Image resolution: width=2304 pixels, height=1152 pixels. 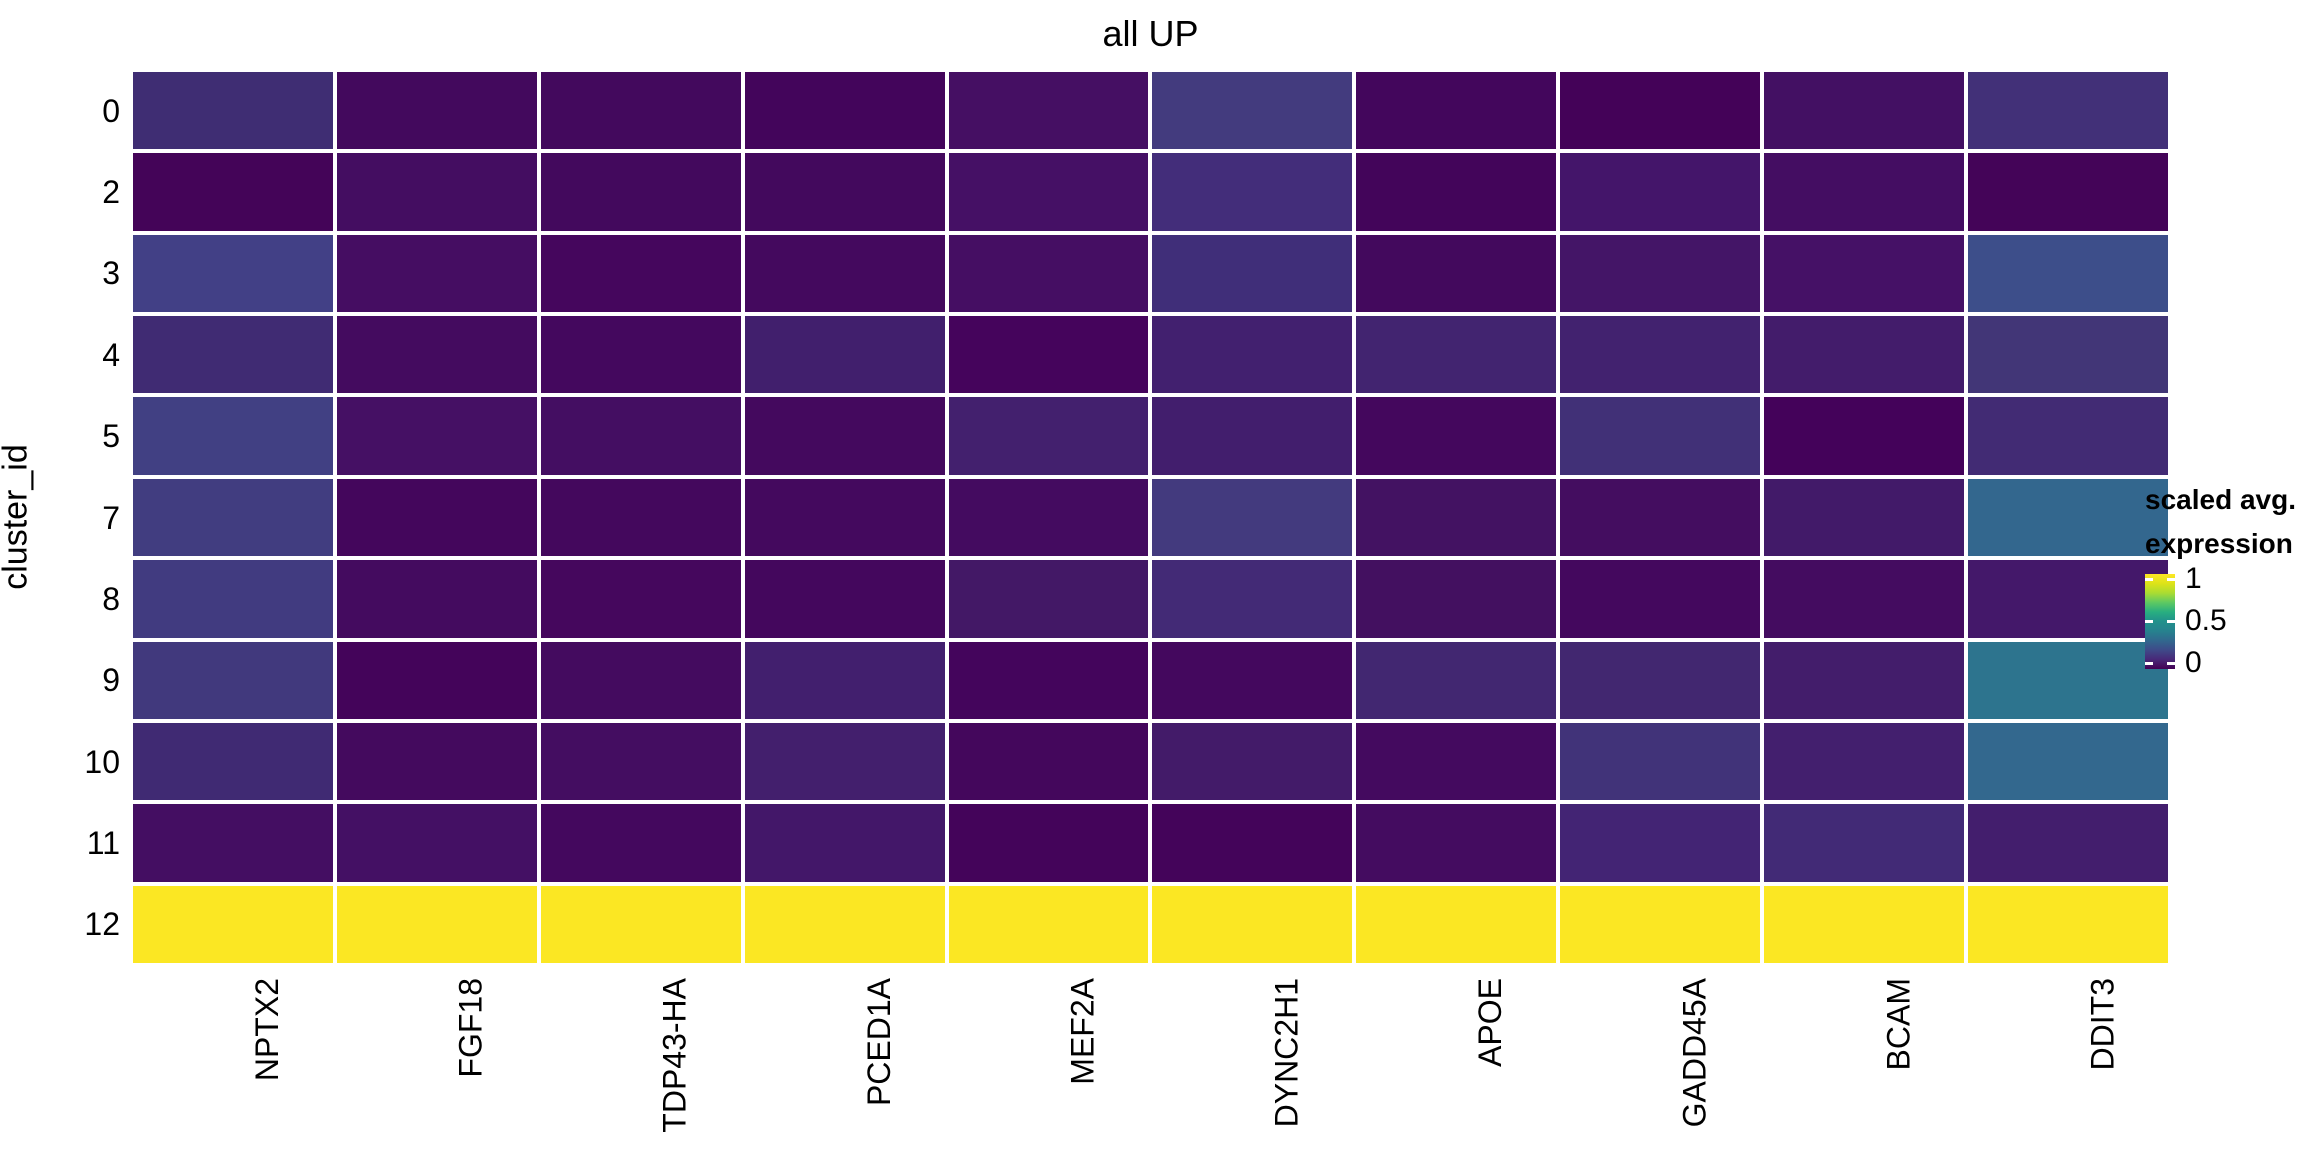 What do you see at coordinates (2220, 499) in the screenshot?
I see `legend-title-line1: scaled avg.` at bounding box center [2220, 499].